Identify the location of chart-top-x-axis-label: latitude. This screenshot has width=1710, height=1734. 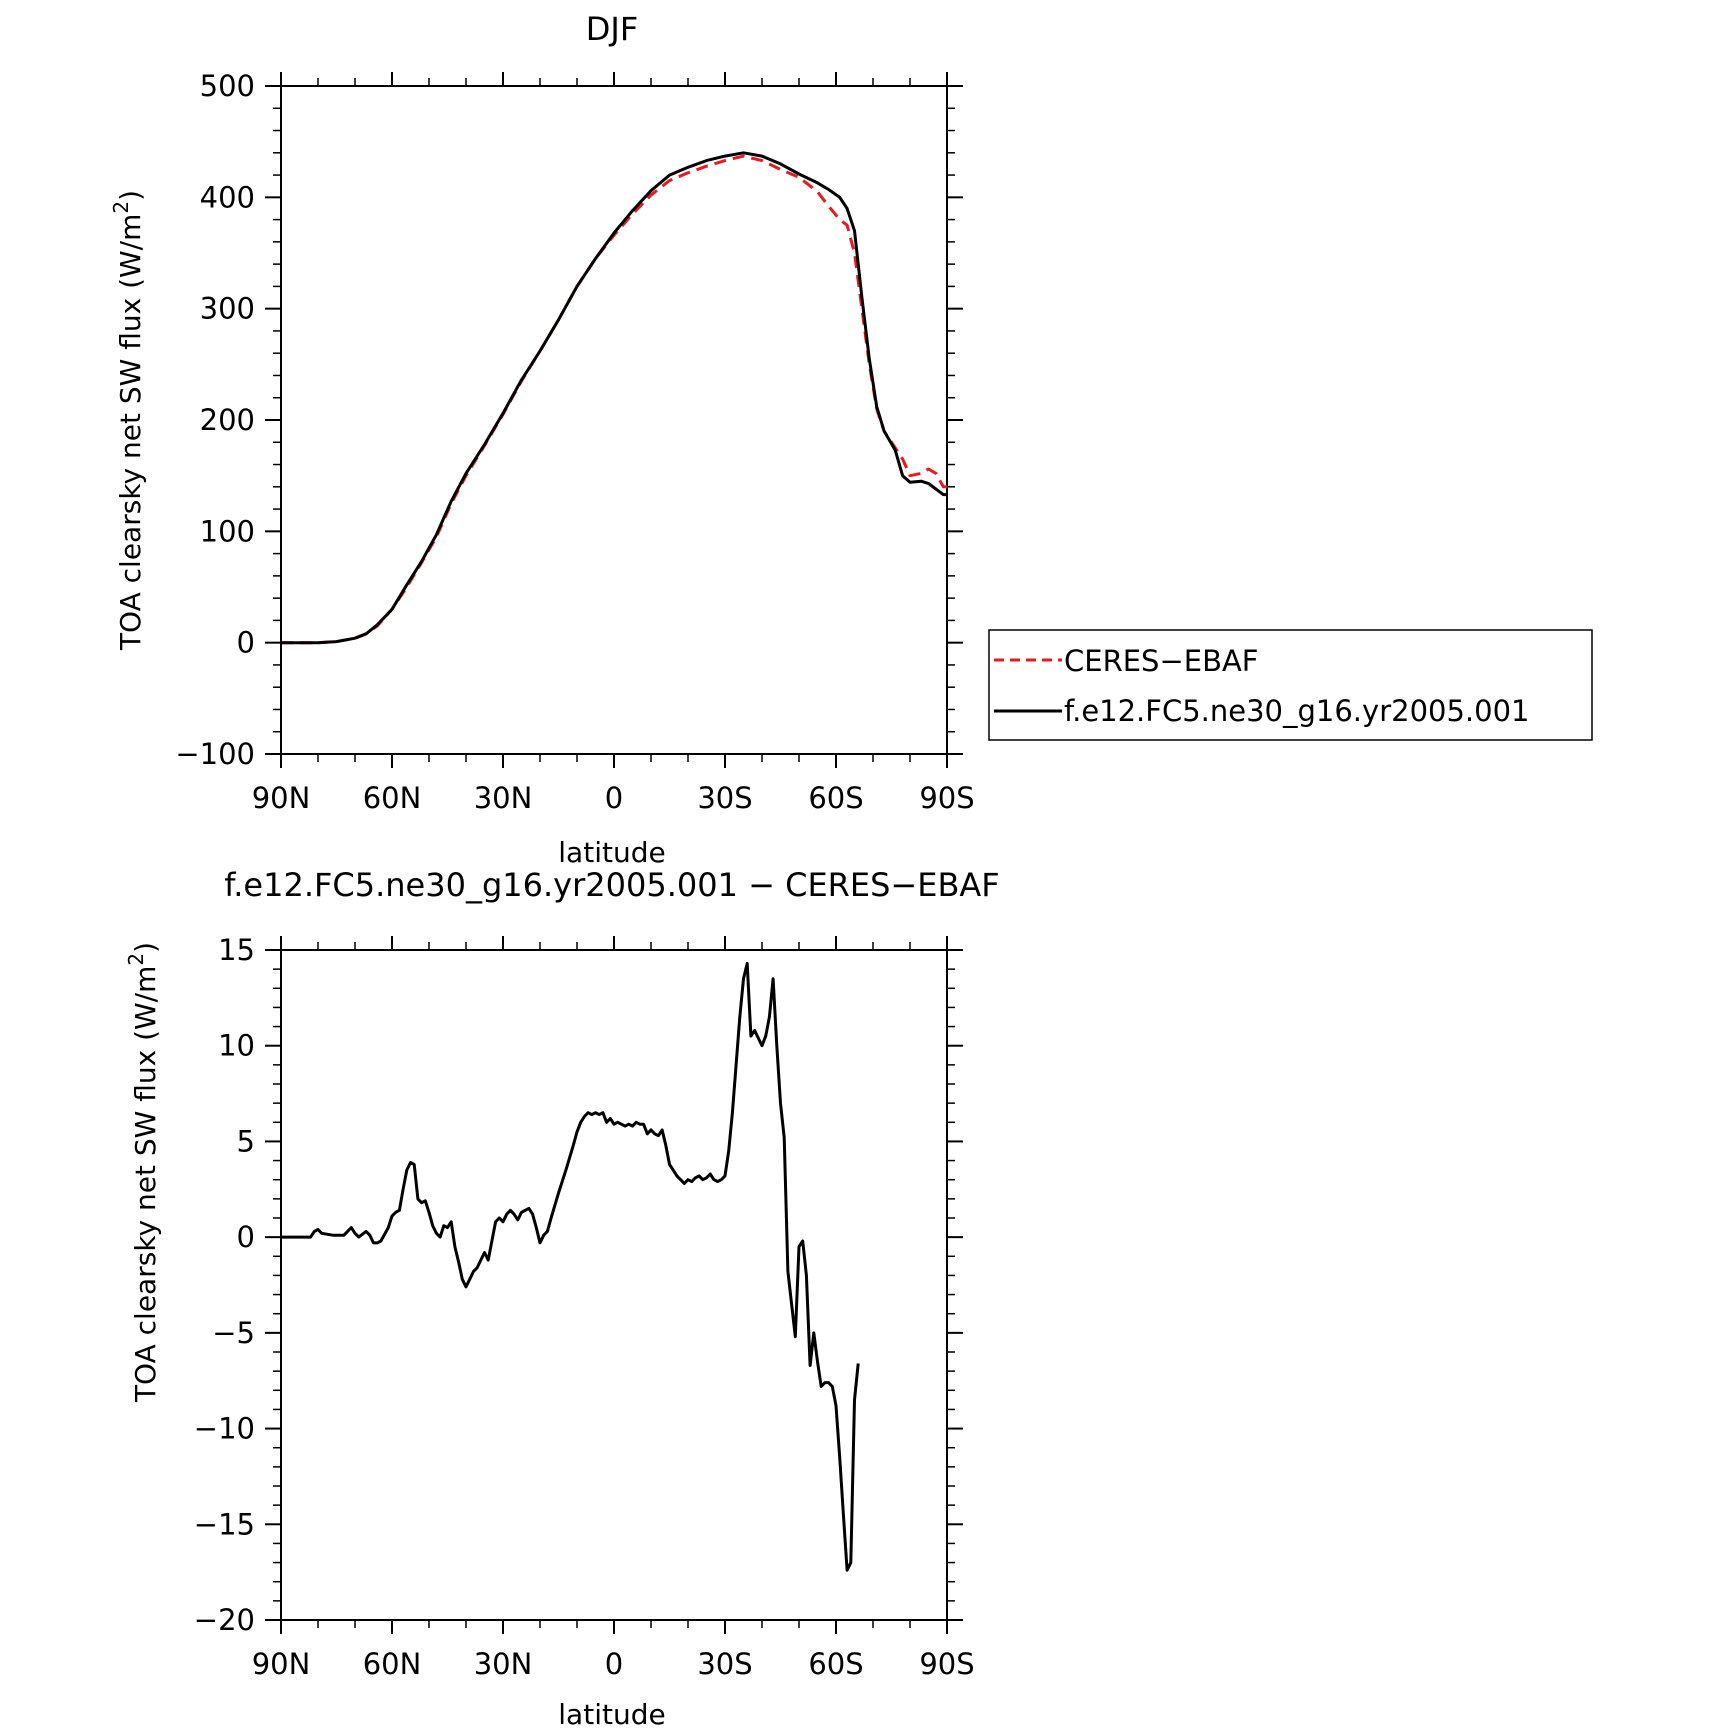
(611, 852).